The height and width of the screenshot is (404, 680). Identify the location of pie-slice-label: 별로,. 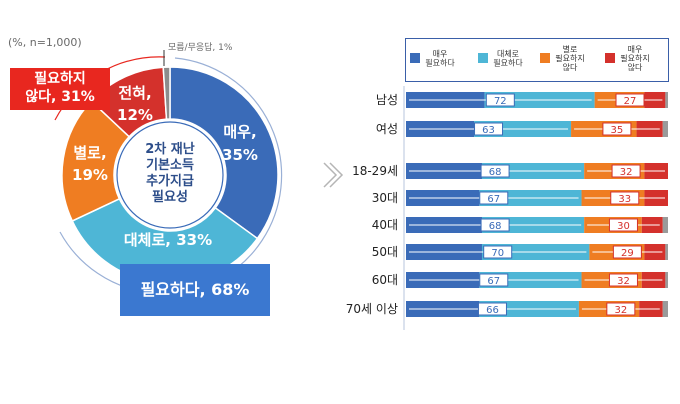
(89, 153).